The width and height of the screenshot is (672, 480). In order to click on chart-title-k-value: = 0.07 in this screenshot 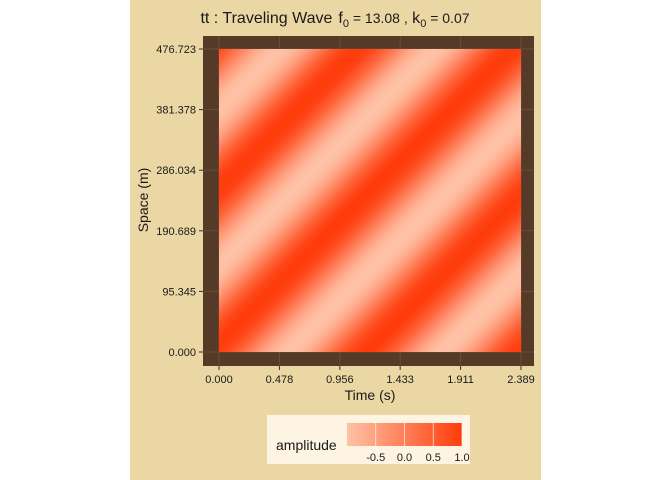, I will do `click(447, 18)`.